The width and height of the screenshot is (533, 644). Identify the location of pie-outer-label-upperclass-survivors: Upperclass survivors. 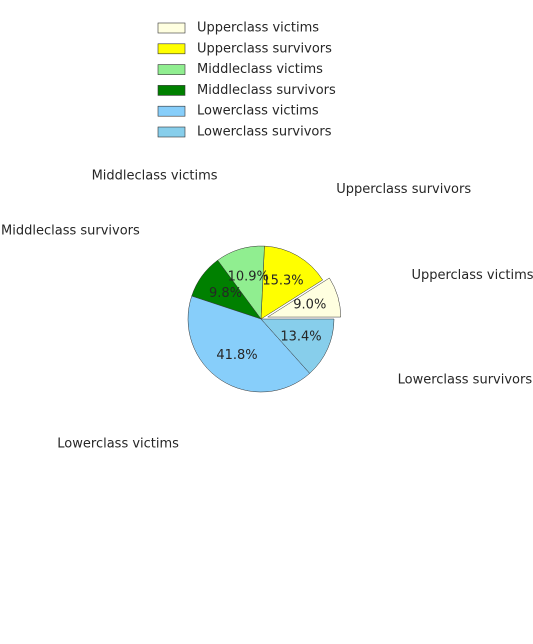
(403, 189).